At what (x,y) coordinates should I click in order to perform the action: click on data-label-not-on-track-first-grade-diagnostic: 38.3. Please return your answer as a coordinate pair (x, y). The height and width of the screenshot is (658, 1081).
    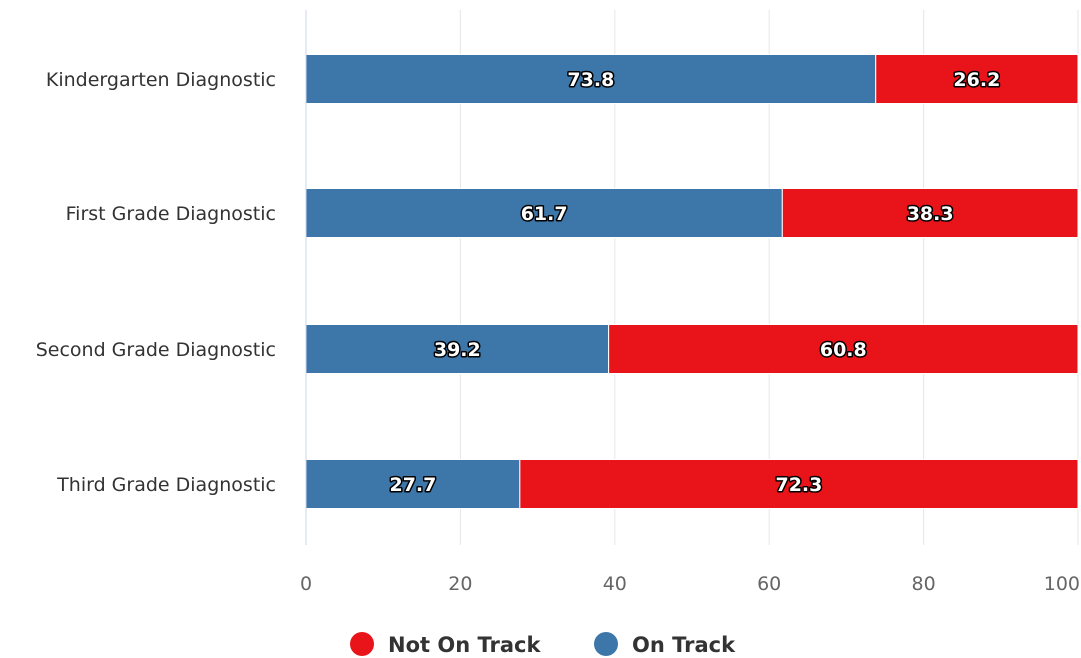
    Looking at the image, I should click on (930, 214).